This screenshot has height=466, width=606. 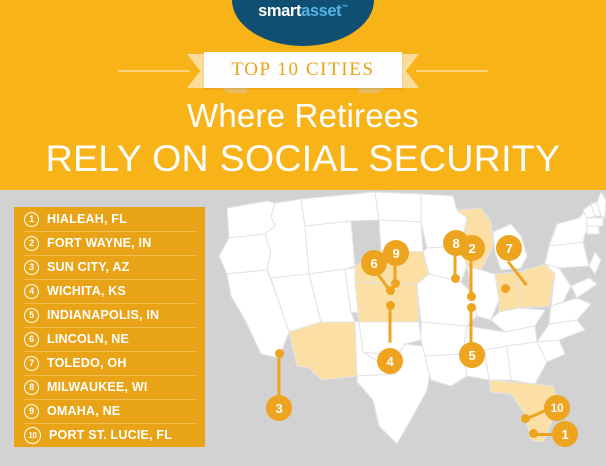 I want to click on state-nd, so click(x=398, y=207).